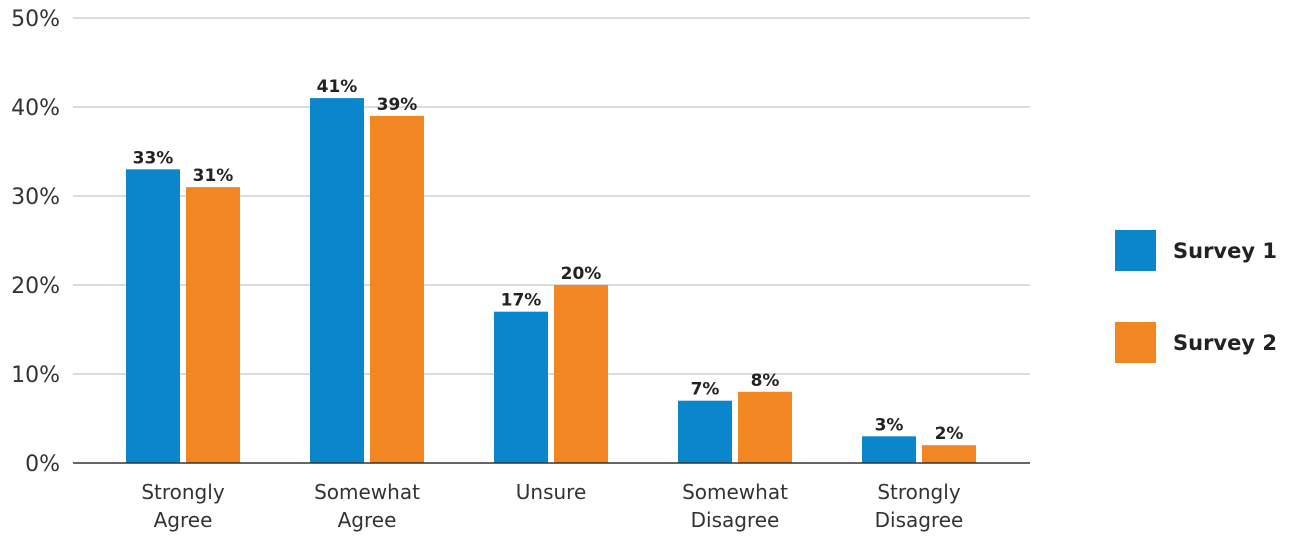 The image size is (1302, 536). What do you see at coordinates (367, 506) in the screenshot?
I see `category-label: Somewhat Agree` at bounding box center [367, 506].